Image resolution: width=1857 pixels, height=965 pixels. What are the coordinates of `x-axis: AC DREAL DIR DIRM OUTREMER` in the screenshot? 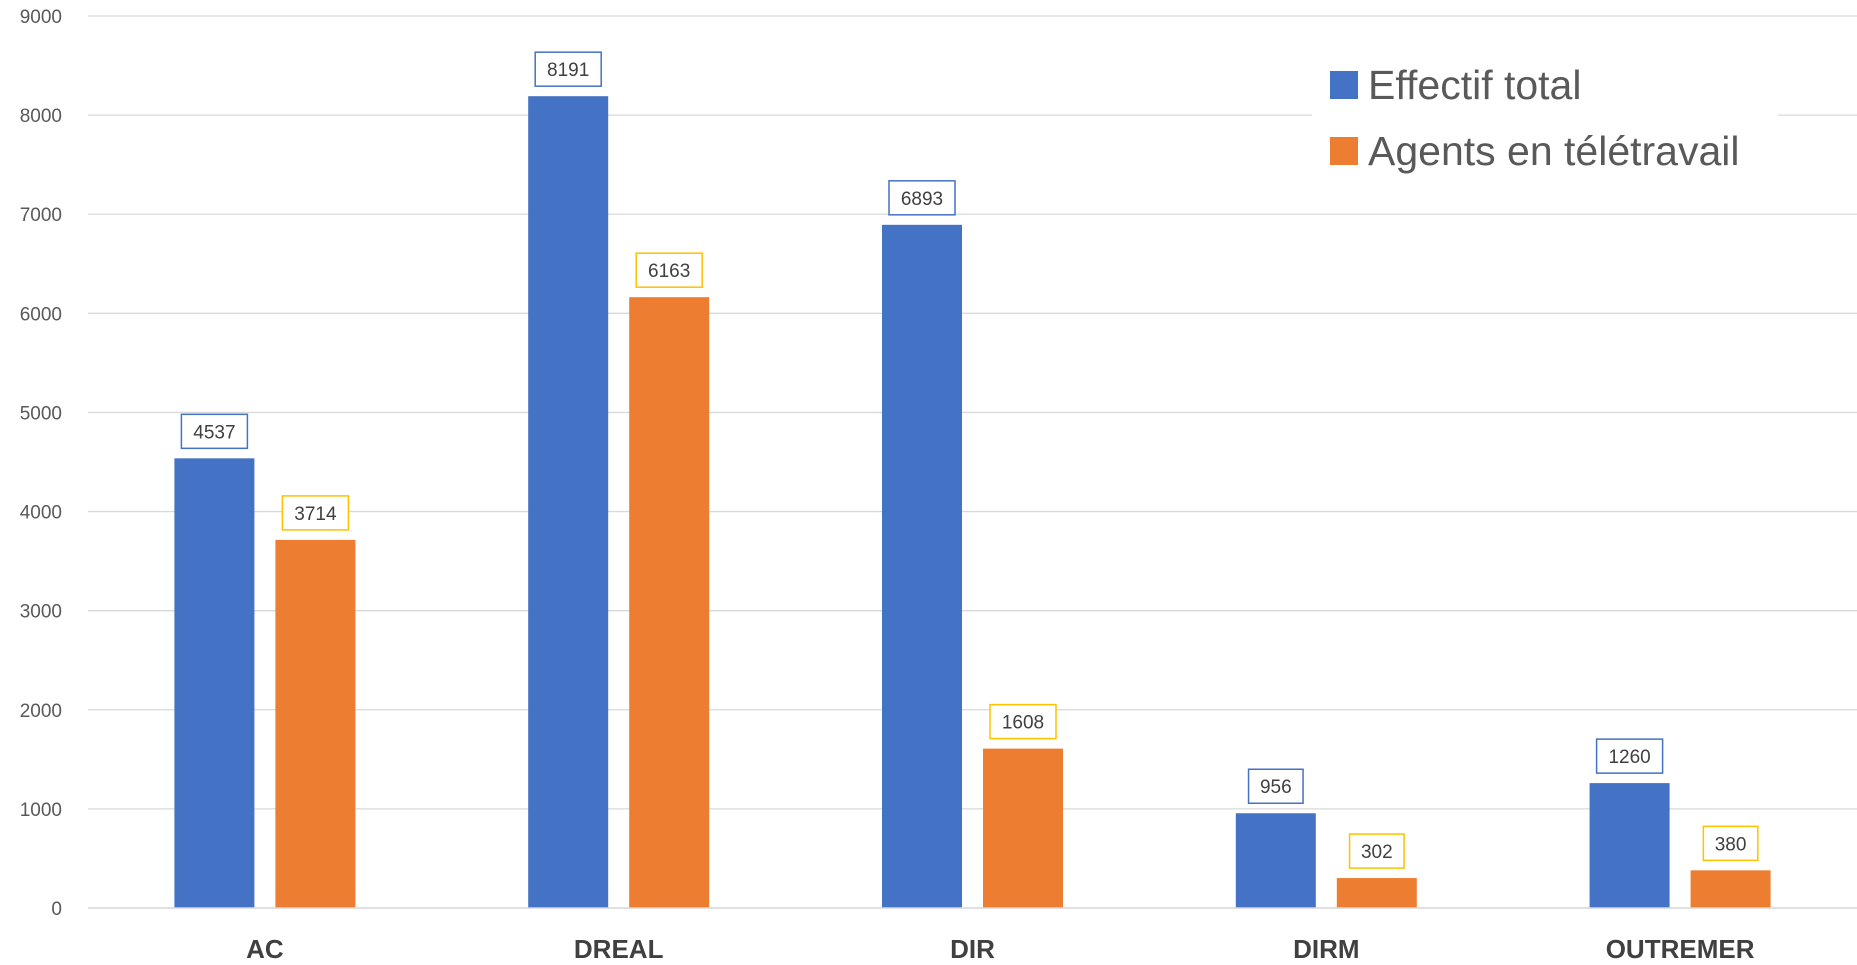 It's located at (972, 935).